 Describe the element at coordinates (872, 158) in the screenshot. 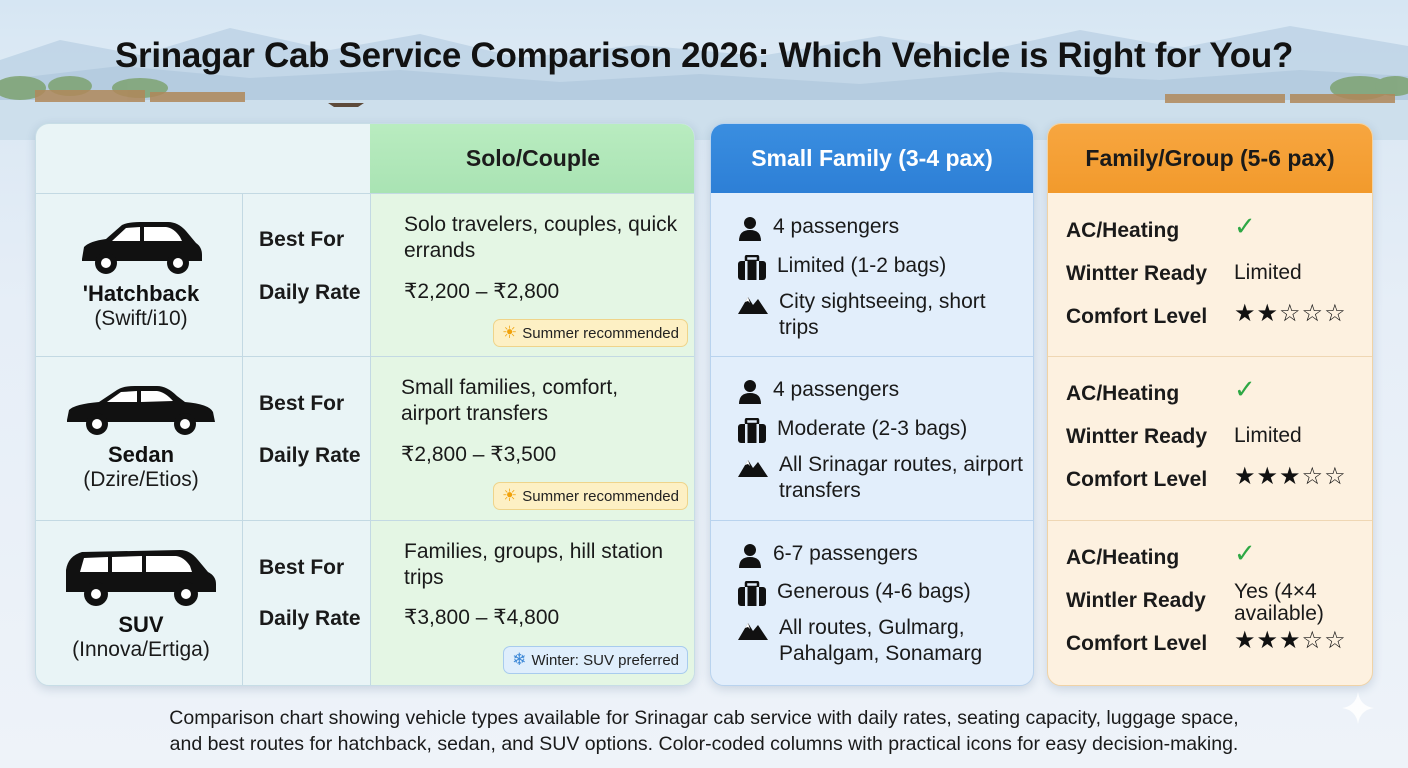

I see `small-family-header: Small Family (3-4 pax)` at that location.